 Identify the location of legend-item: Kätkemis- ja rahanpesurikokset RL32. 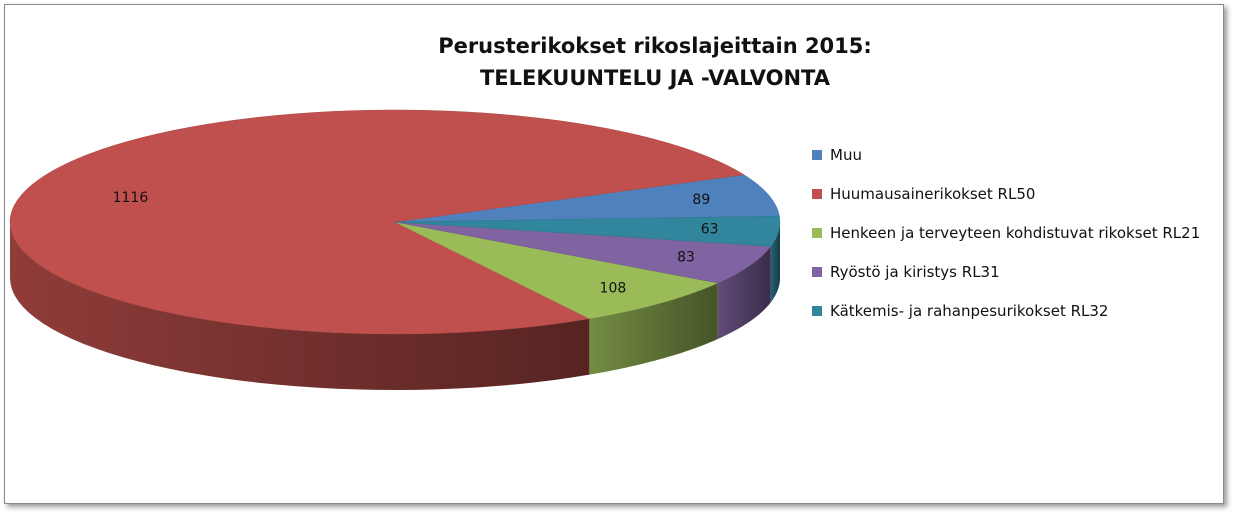
(1012, 311).